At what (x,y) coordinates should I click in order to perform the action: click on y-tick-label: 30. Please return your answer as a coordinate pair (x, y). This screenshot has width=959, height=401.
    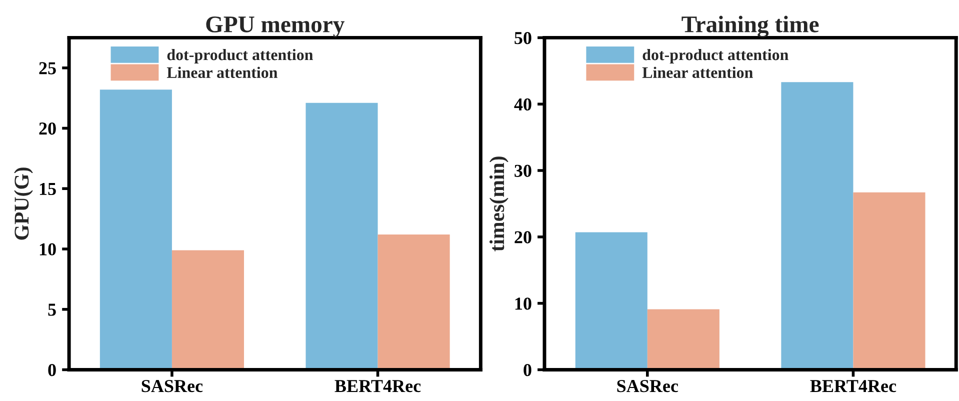
    Looking at the image, I should click on (523, 170).